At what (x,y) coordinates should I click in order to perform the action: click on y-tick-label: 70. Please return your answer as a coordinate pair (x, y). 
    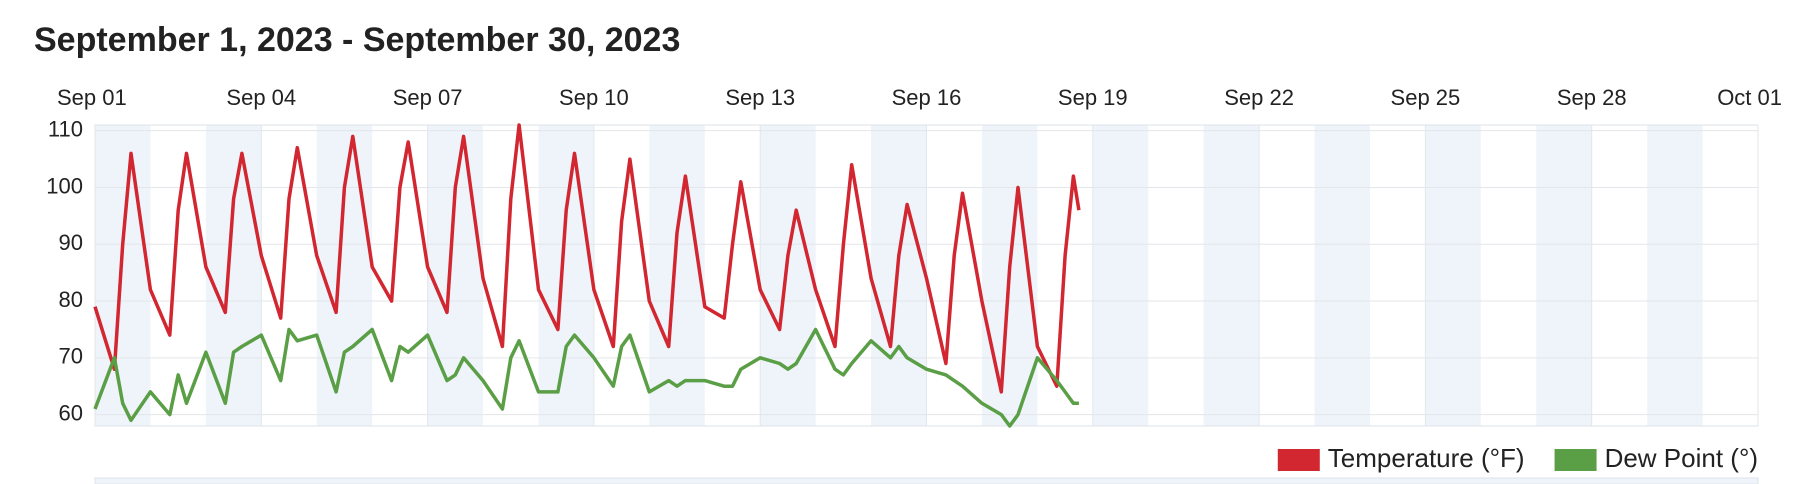
    Looking at the image, I should click on (71, 356).